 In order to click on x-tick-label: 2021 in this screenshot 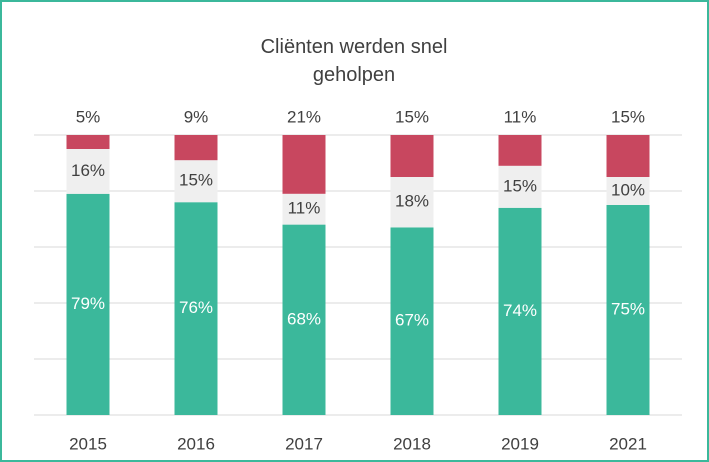, I will do `click(628, 443)`.